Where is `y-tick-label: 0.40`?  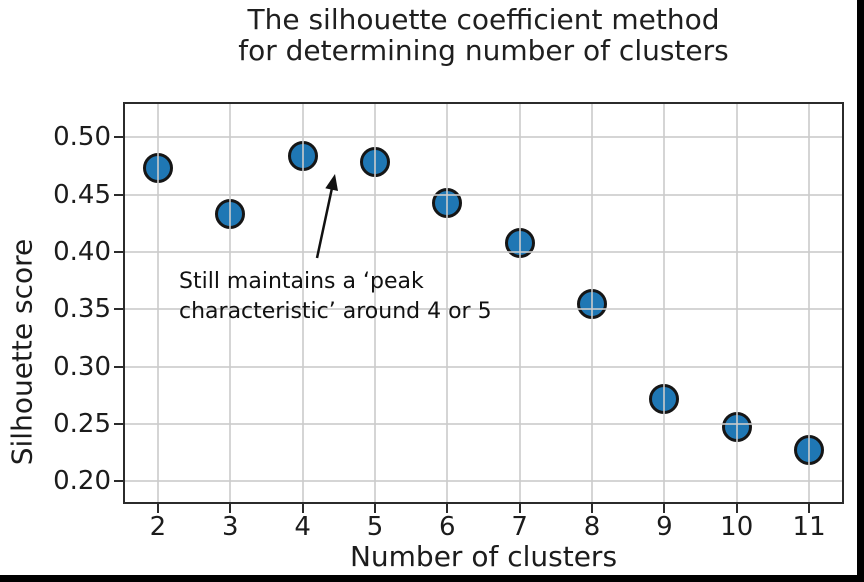 y-tick-label: 0.40 is located at coordinates (82, 251).